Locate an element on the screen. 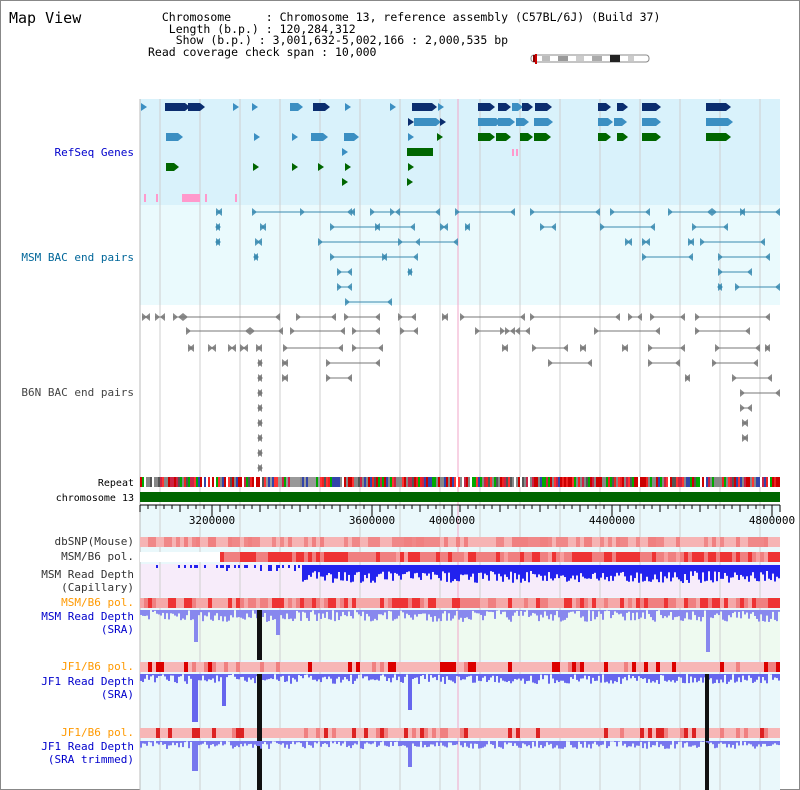 This screenshot has height=790, width=800. chromosome-bar is located at coordinates (460, 497).